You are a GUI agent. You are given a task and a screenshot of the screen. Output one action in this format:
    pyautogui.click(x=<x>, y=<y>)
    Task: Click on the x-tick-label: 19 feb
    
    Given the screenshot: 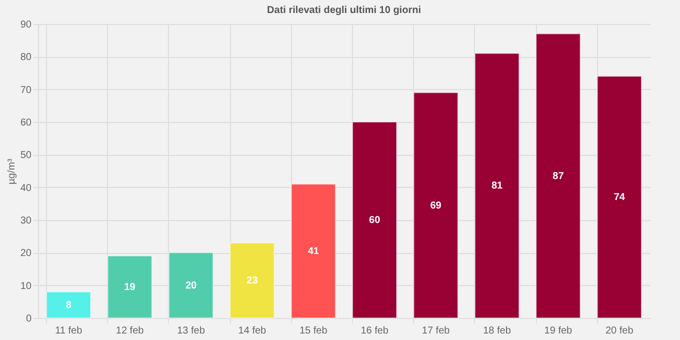 What is the action you would take?
    pyautogui.click(x=558, y=331)
    